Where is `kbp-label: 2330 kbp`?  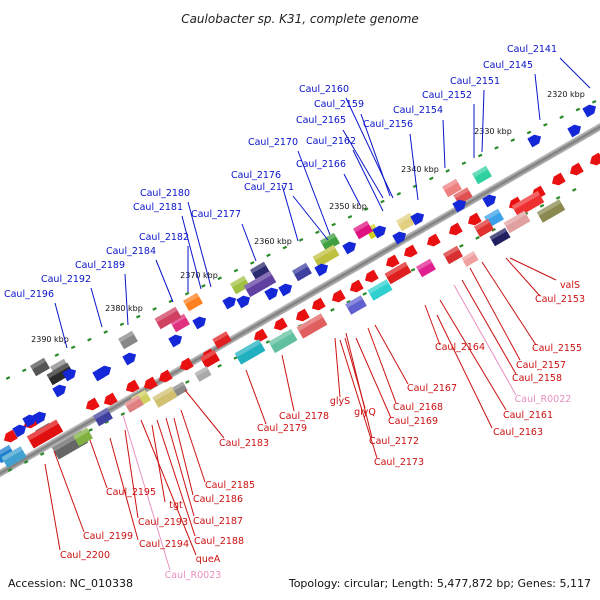 kbp-label: 2330 kbp is located at coordinates (493, 131).